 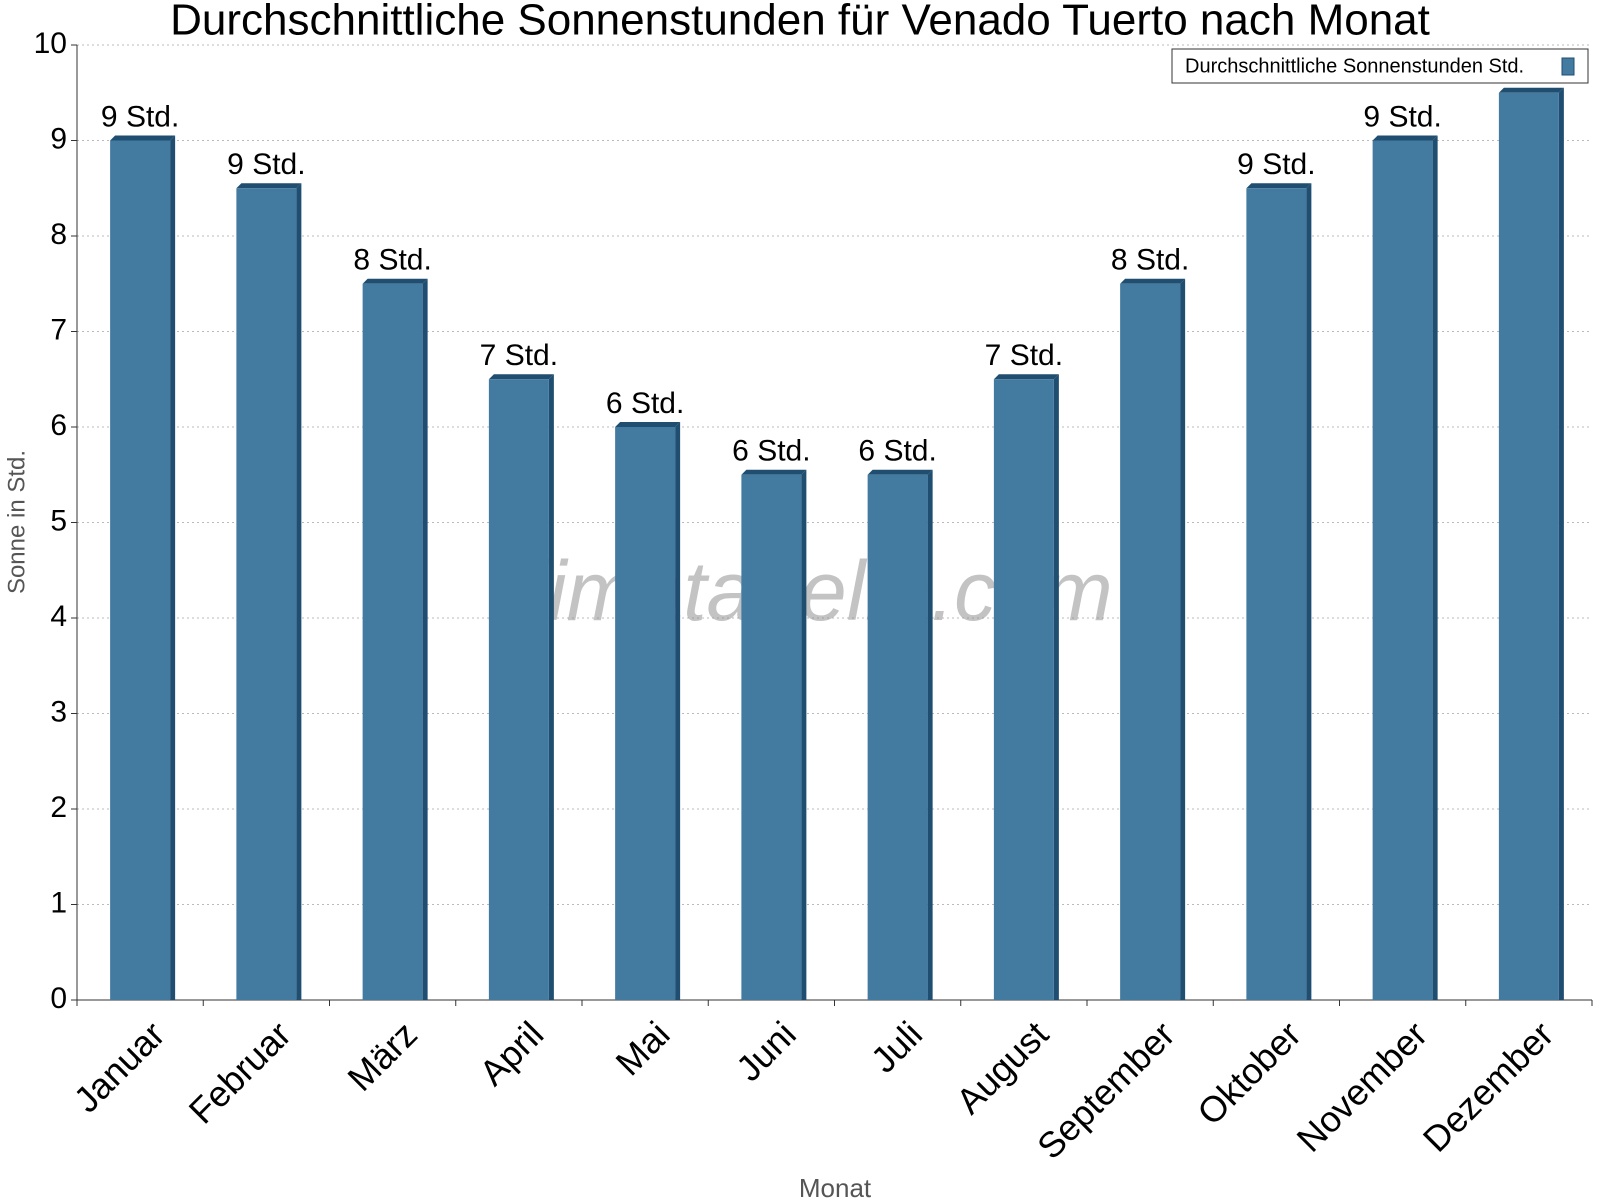 I want to click on legend-box, so click(x=1380, y=66).